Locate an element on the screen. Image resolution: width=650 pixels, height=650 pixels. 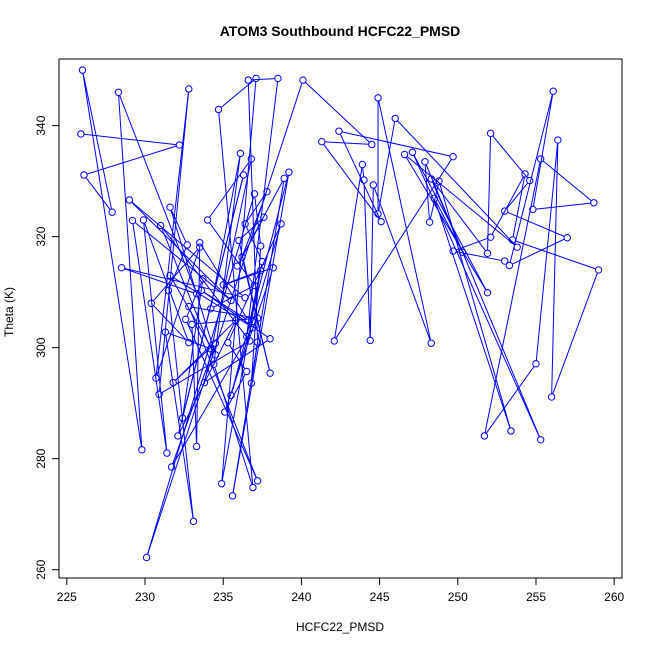
chart-title: ATOM3 Southbound HCFC22_PMSD is located at coordinates (340, 31).